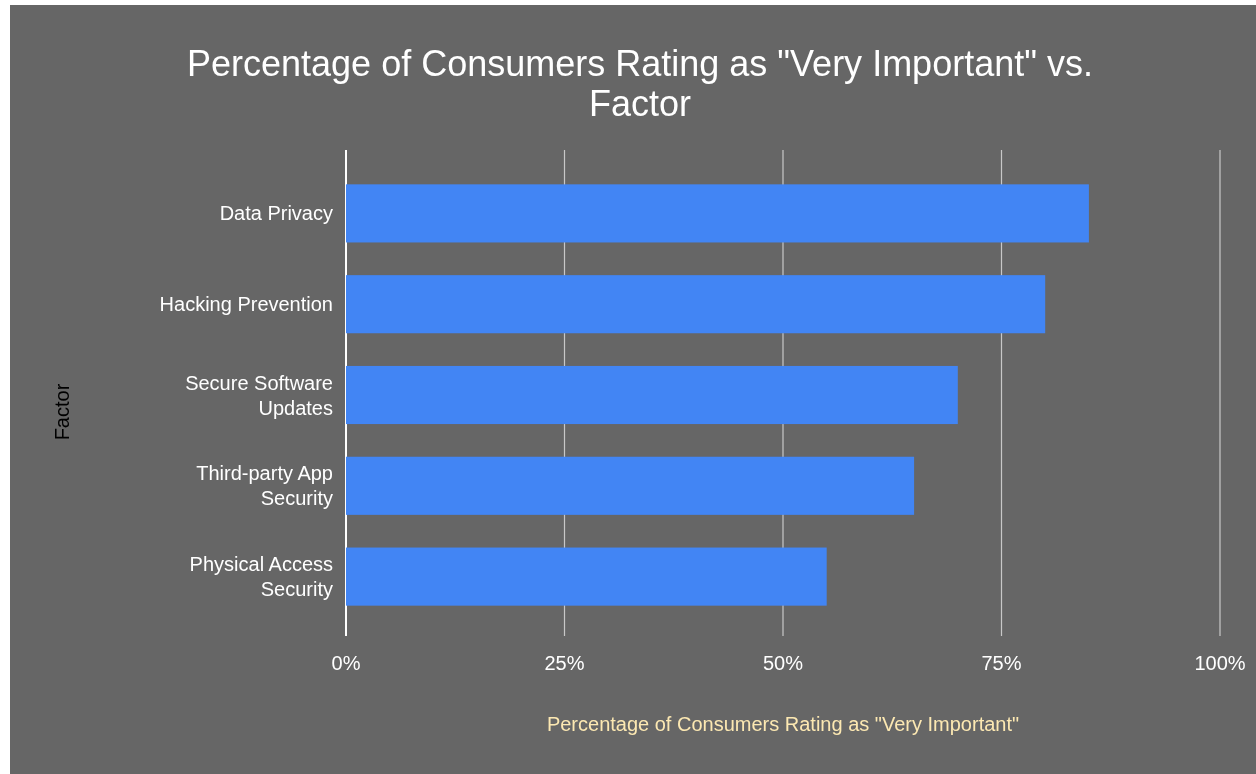  Describe the element at coordinates (246, 304) in the screenshot. I see `y-tick-label: Hacking Prevention` at that location.